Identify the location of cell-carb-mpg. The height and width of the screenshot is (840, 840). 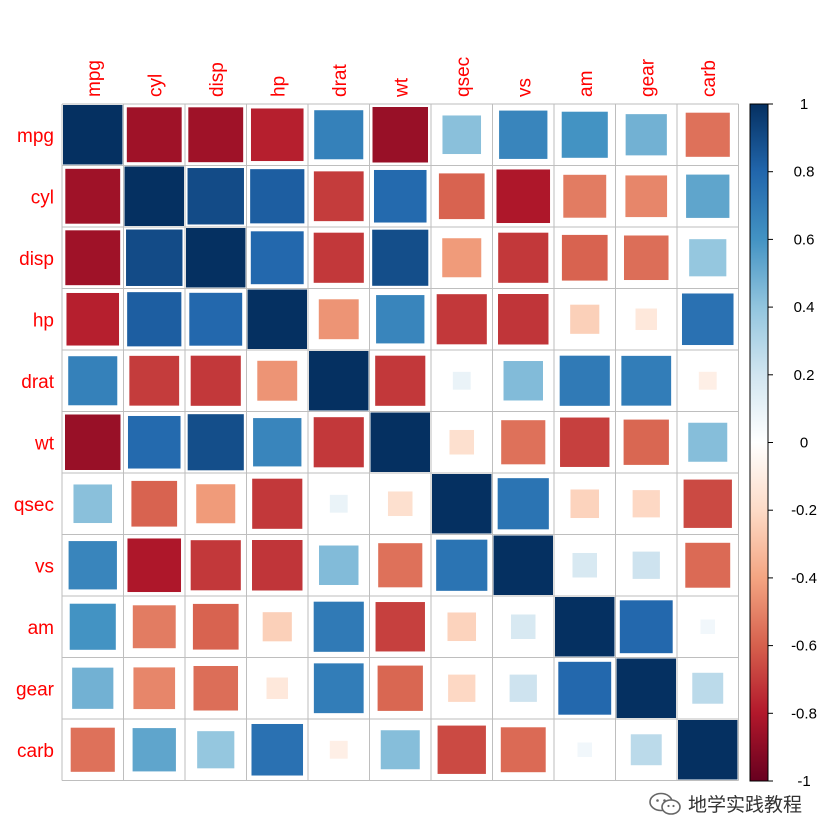
(92, 749).